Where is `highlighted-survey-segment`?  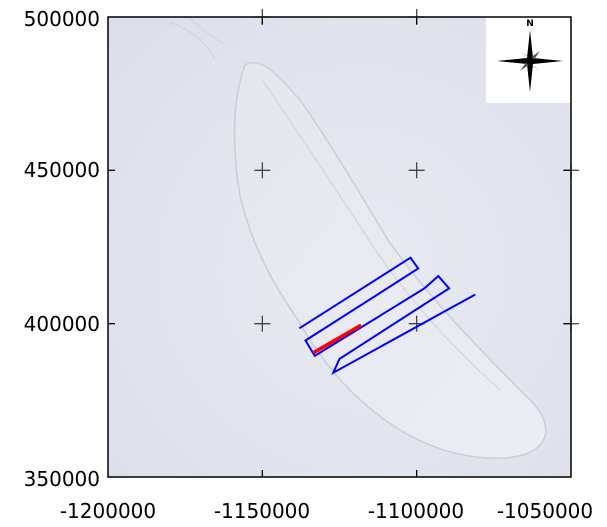 highlighted-survey-segment is located at coordinates (337, 339).